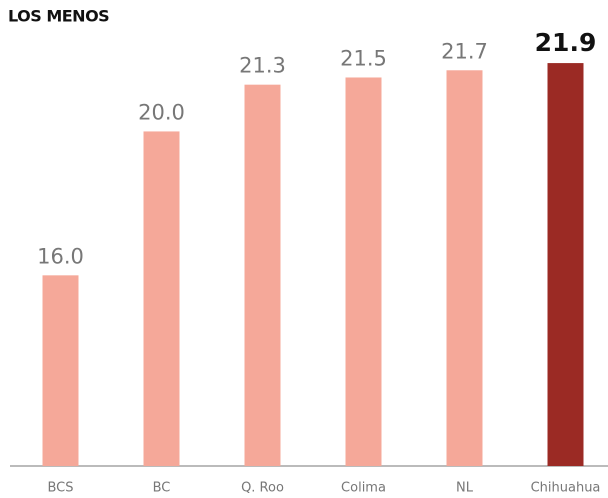 The height and width of the screenshot is (498, 608). What do you see at coordinates (566, 42) in the screenshot?
I see `value-label-highlight: 21.9` at bounding box center [566, 42].